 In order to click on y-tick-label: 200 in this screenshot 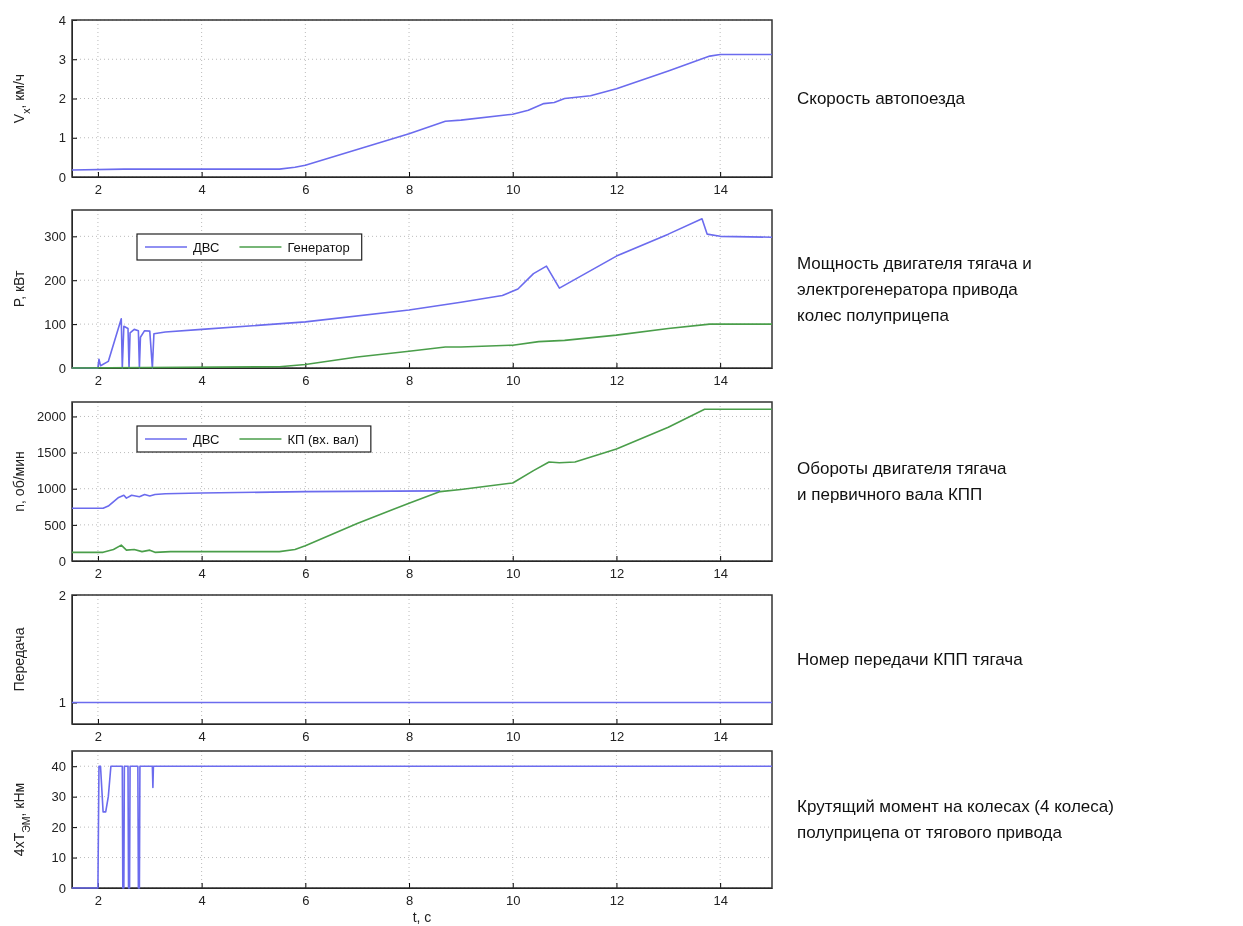, I will do `click(55, 280)`.